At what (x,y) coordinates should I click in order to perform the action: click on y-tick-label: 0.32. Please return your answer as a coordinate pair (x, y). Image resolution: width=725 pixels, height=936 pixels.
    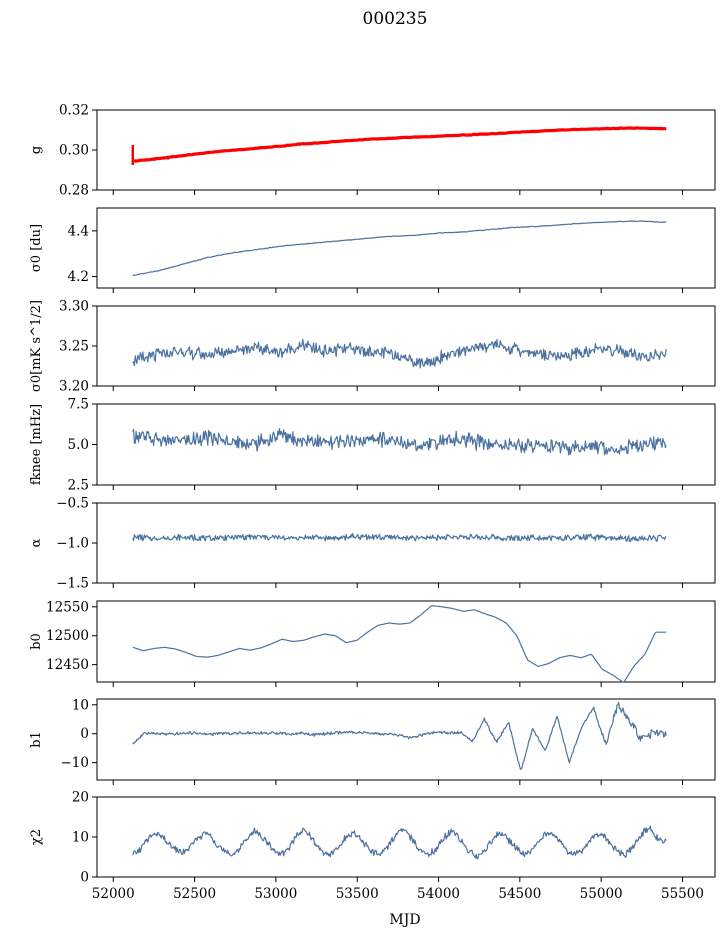
    Looking at the image, I should click on (74, 111).